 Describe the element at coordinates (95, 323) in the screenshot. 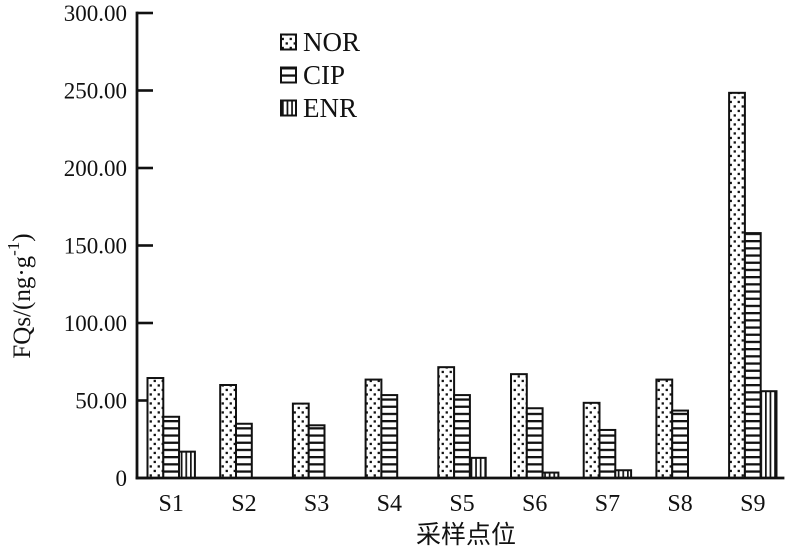

I see `y-tick-label: 100.00` at that location.